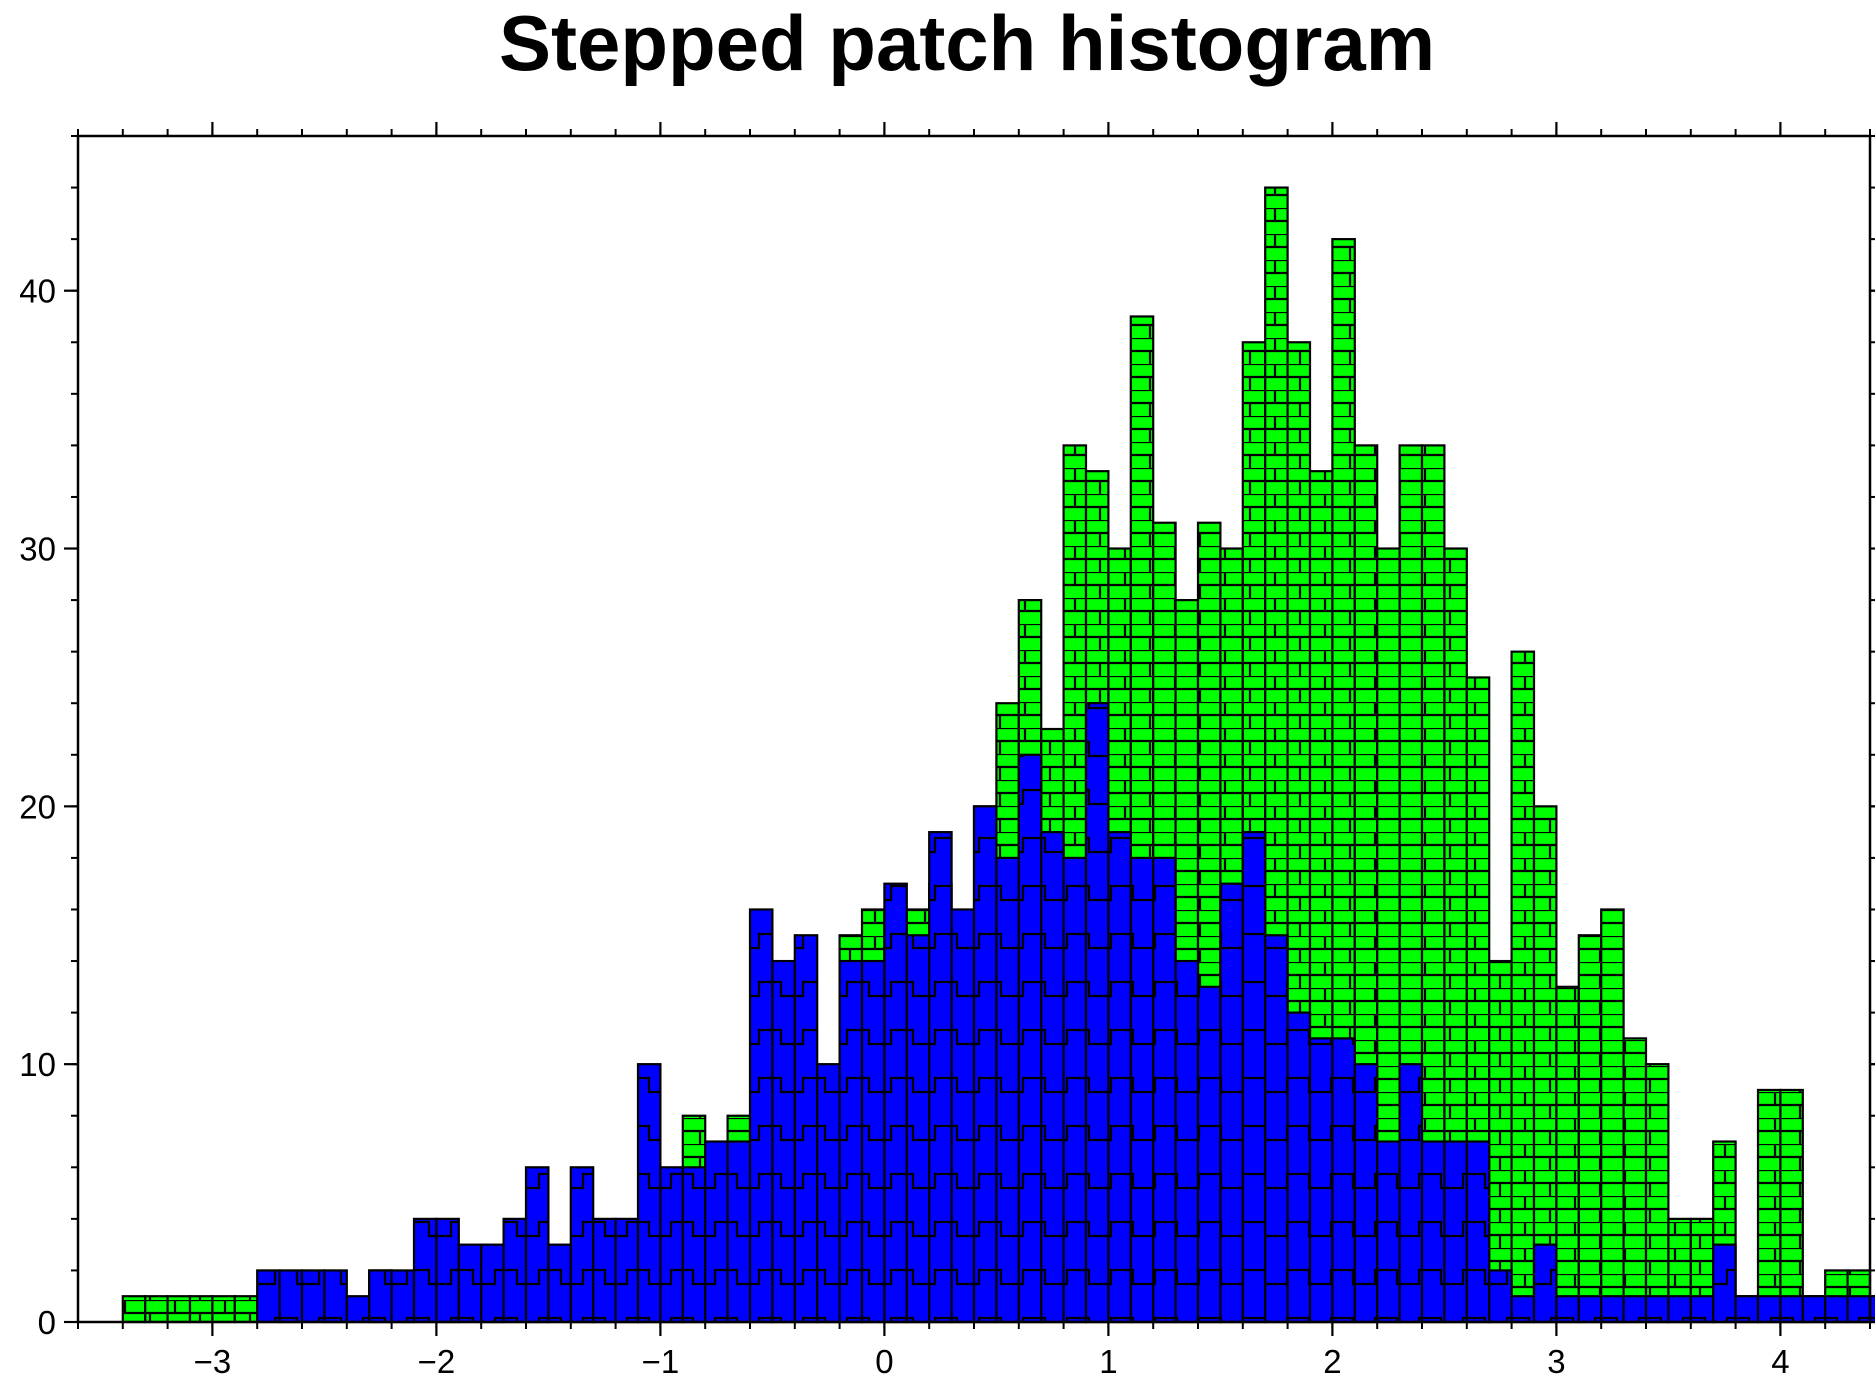  I want to click on y-tick-label: 10, so click(37, 1064).